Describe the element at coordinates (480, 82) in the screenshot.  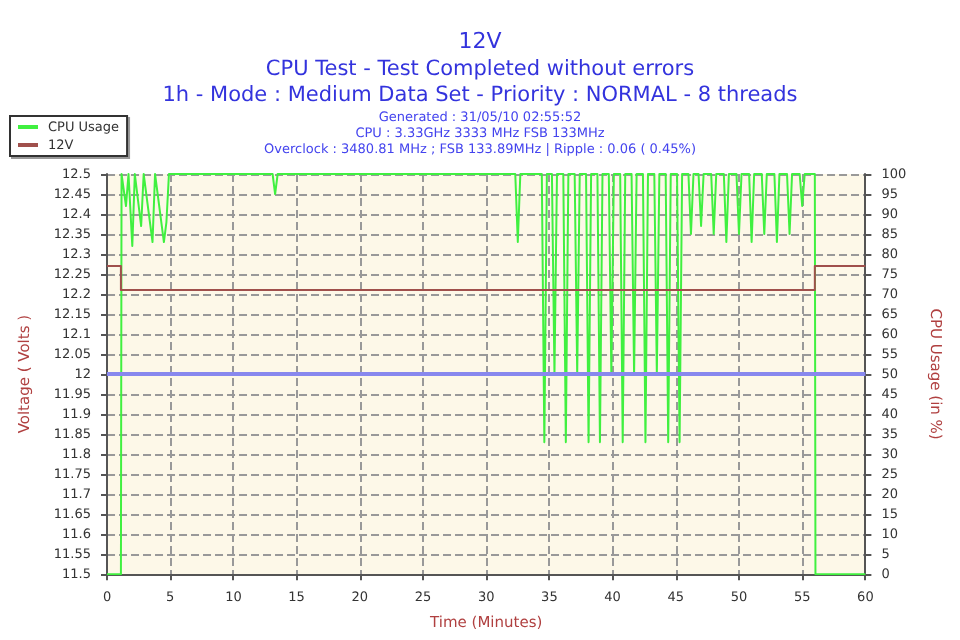
I see `chart-subtitle: CPU Test - Test Completed without errors 1h - Mode : Medium Data Set - Priority : NORMAL - 8 threads` at that location.